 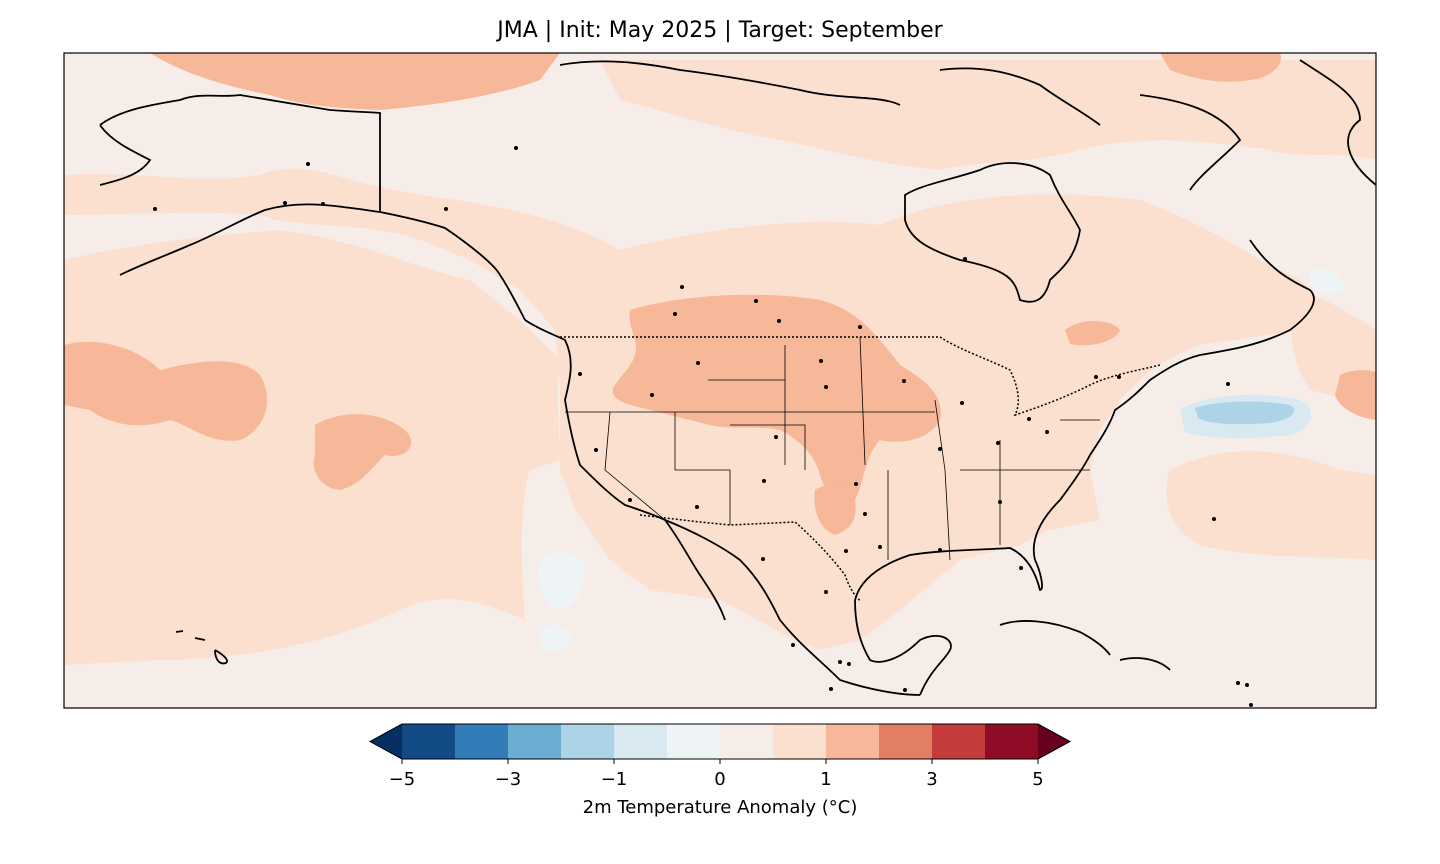 I want to click on warm2-region-texas, so click(x=835, y=509).